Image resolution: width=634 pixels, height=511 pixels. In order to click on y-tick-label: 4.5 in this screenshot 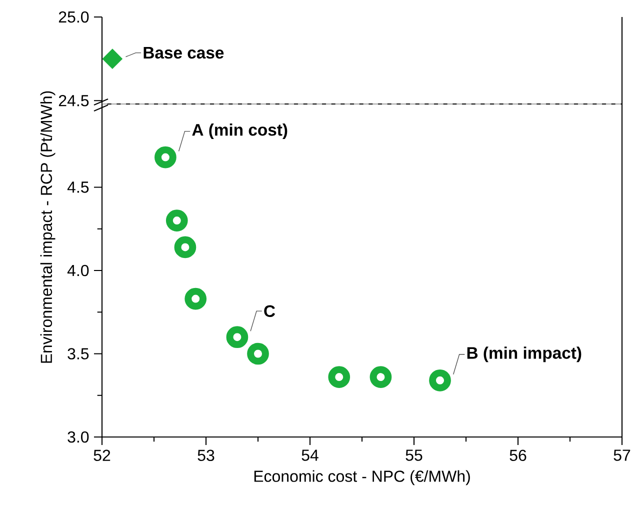, I will do `click(78, 187)`.